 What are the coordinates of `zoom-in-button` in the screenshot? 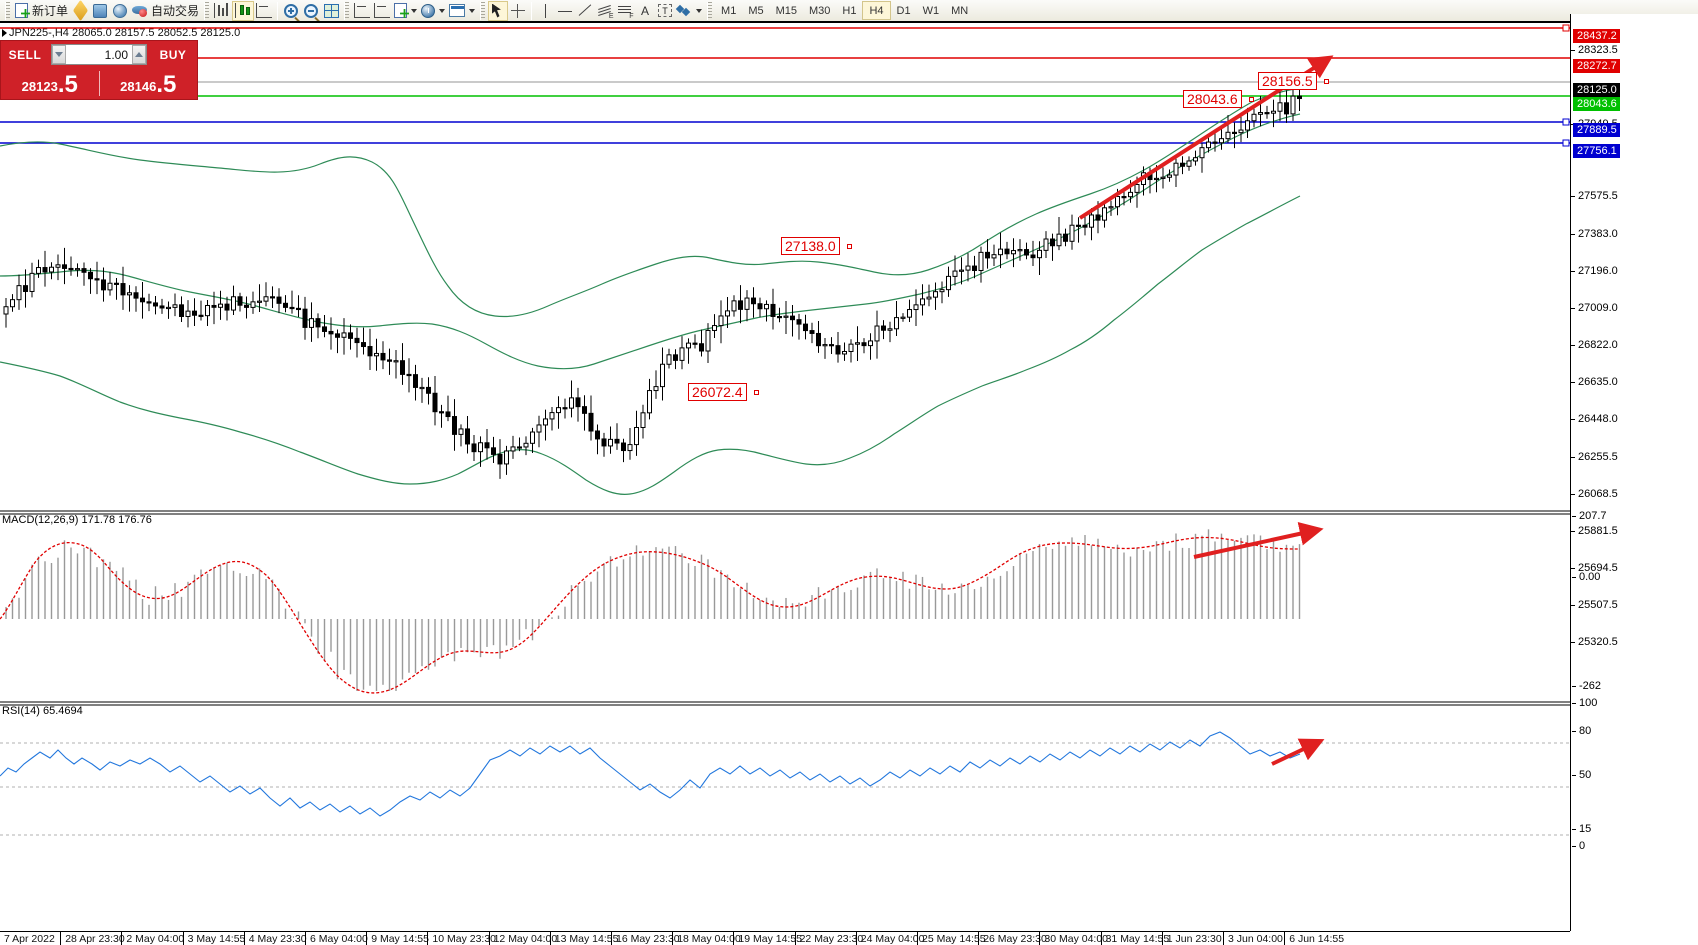 It's located at (291, 11).